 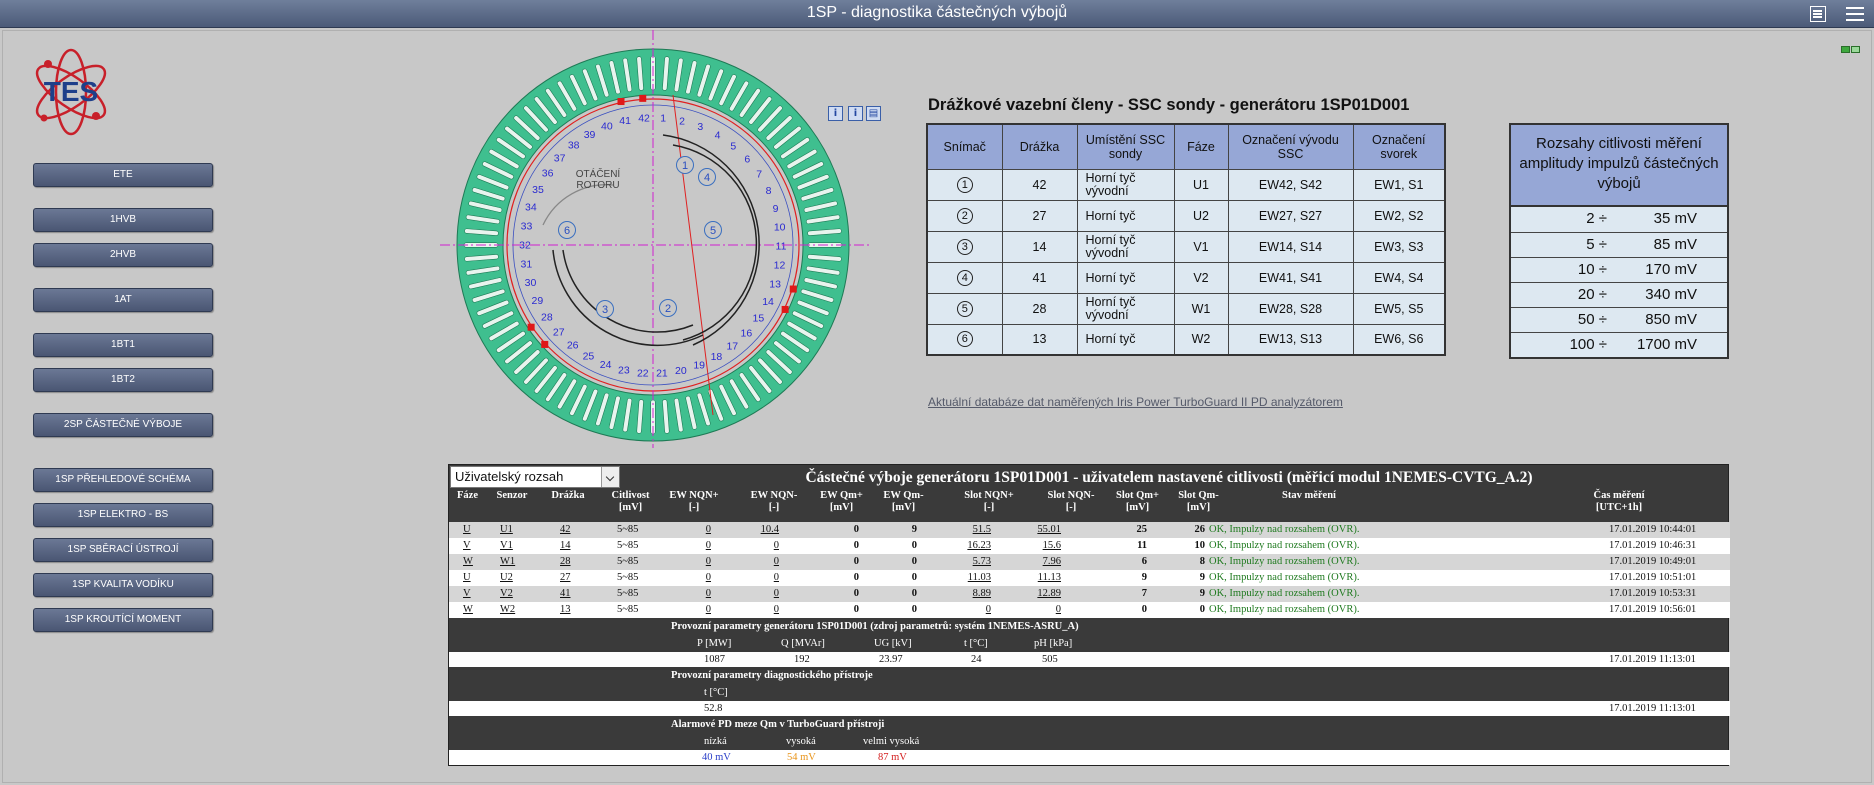 What do you see at coordinates (1851, 45) in the screenshot?
I see `status-led-icon` at bounding box center [1851, 45].